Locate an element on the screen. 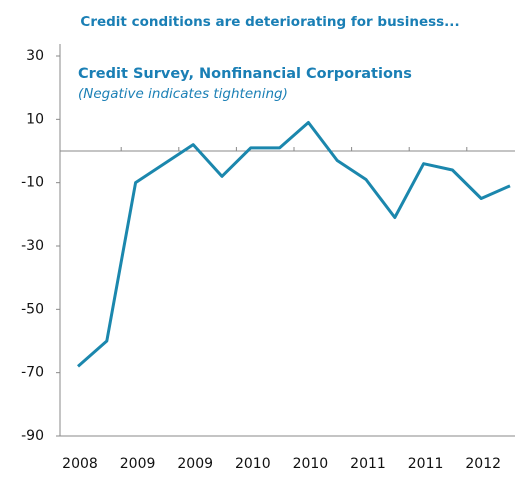 The image size is (521, 480). subtitle: Credit Survey, Nonfinancial Corporations is located at coordinates (245, 74).